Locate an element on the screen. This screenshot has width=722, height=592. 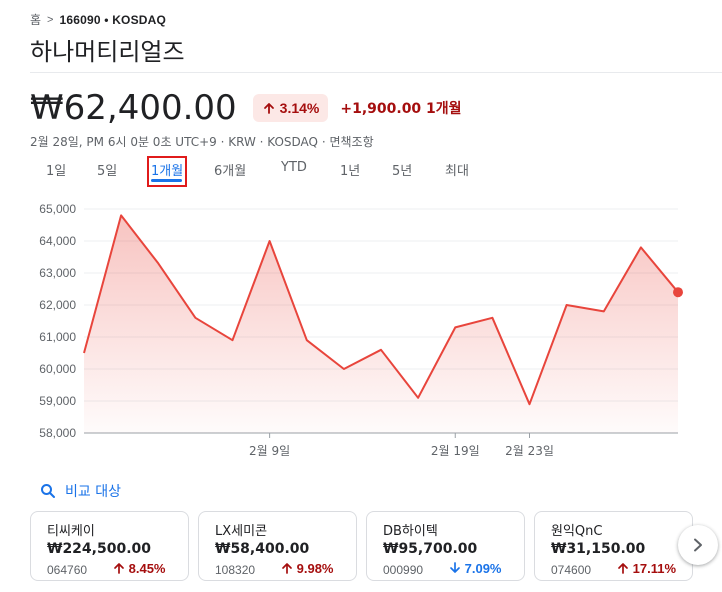
y-tick-label: 62,000 is located at coordinates (57, 305).